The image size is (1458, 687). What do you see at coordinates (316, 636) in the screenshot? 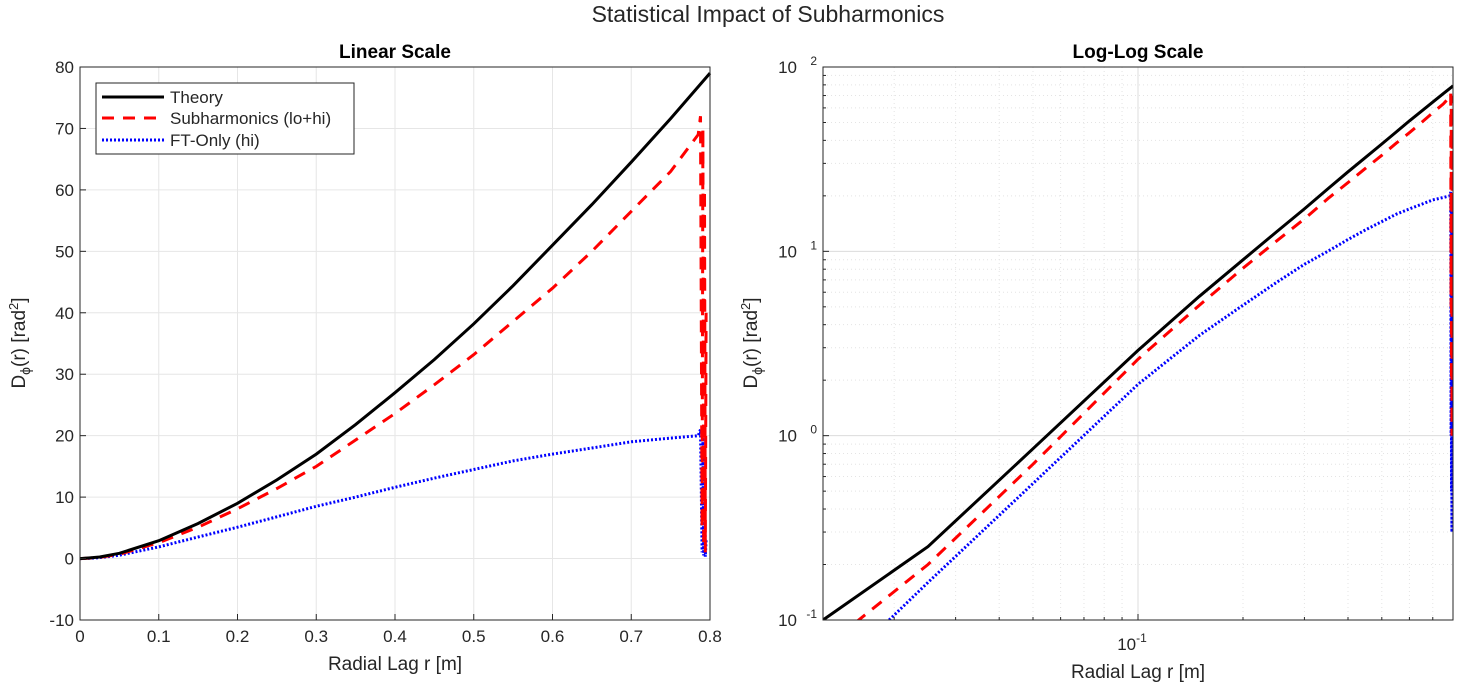
I see `x-tick-label: 0.3` at bounding box center [316, 636].